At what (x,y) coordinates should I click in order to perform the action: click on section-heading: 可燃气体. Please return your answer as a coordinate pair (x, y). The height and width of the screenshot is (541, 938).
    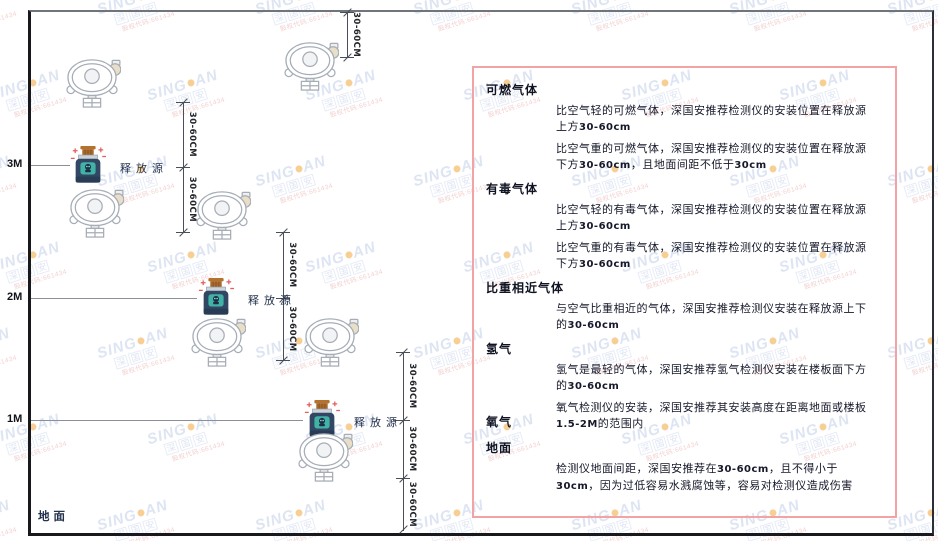
    Looking at the image, I should click on (512, 90).